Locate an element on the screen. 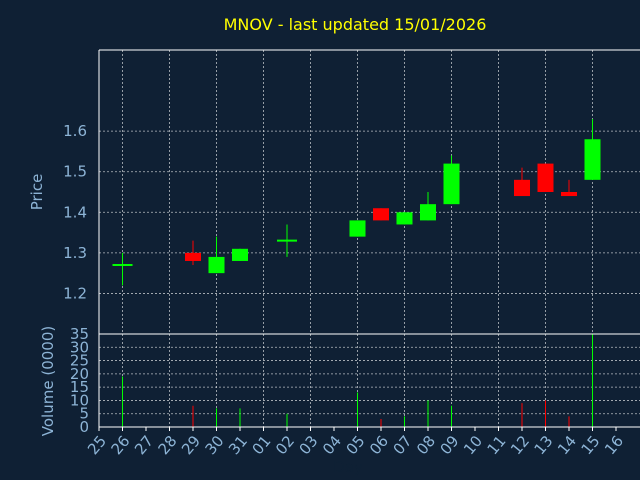  x-tick-label: 26 is located at coordinates (121, 445).